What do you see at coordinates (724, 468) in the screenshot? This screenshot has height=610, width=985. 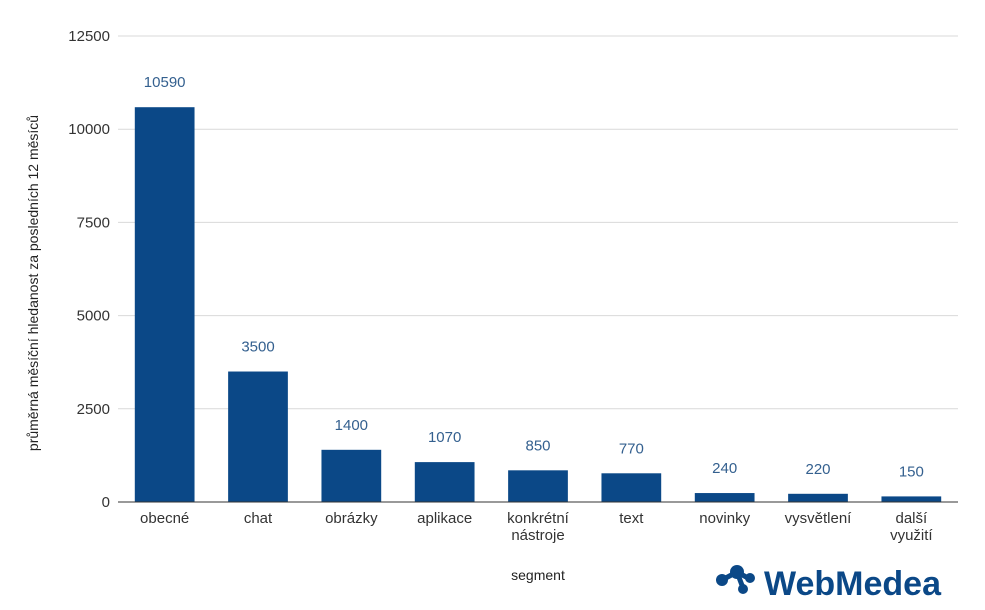 I see `bar-value-label: 240` at bounding box center [724, 468].